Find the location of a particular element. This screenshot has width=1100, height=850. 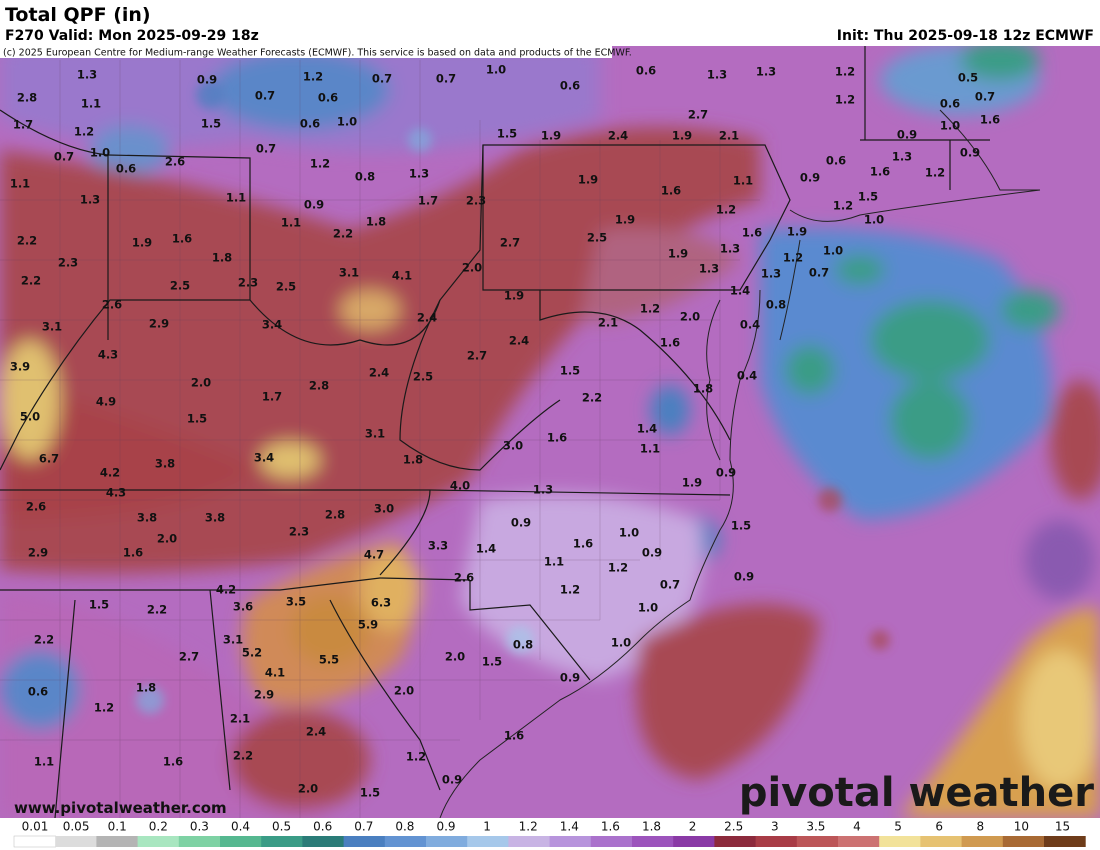

legend-label: 0.01 is located at coordinates (35, 827).